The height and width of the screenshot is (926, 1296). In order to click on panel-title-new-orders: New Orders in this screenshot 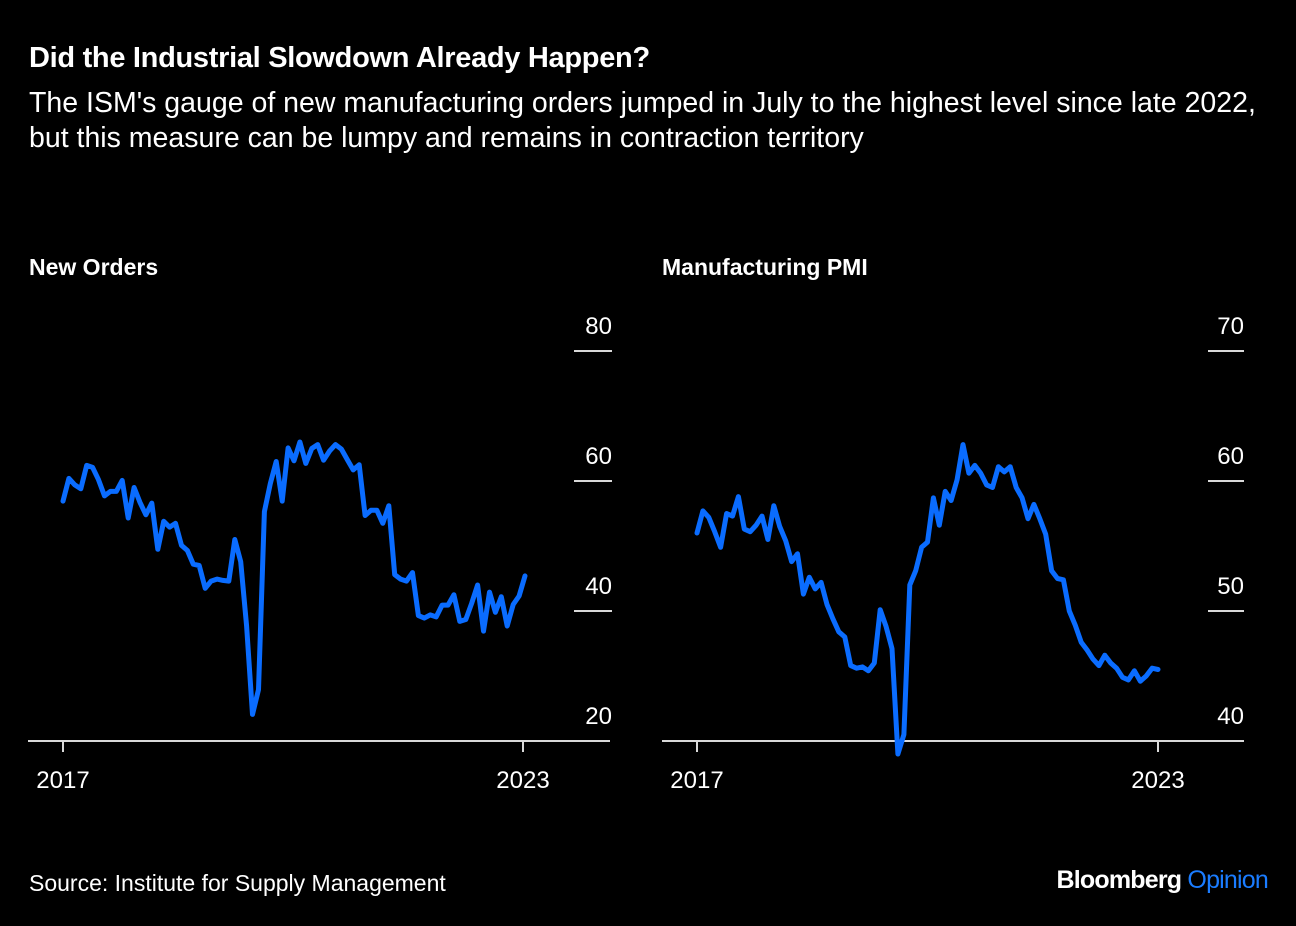, I will do `click(94, 267)`.